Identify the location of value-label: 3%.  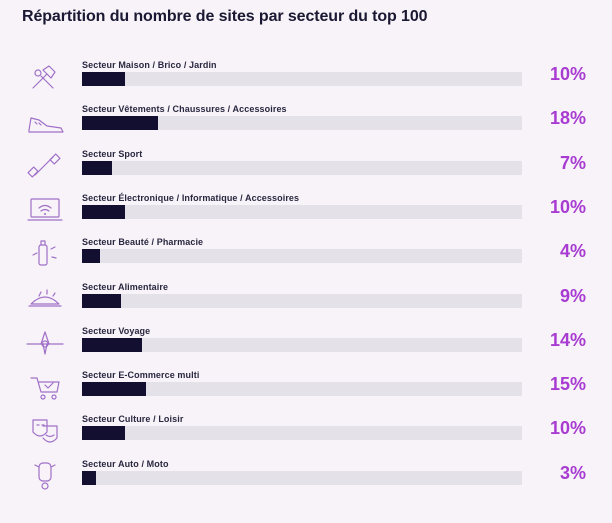
(572, 472).